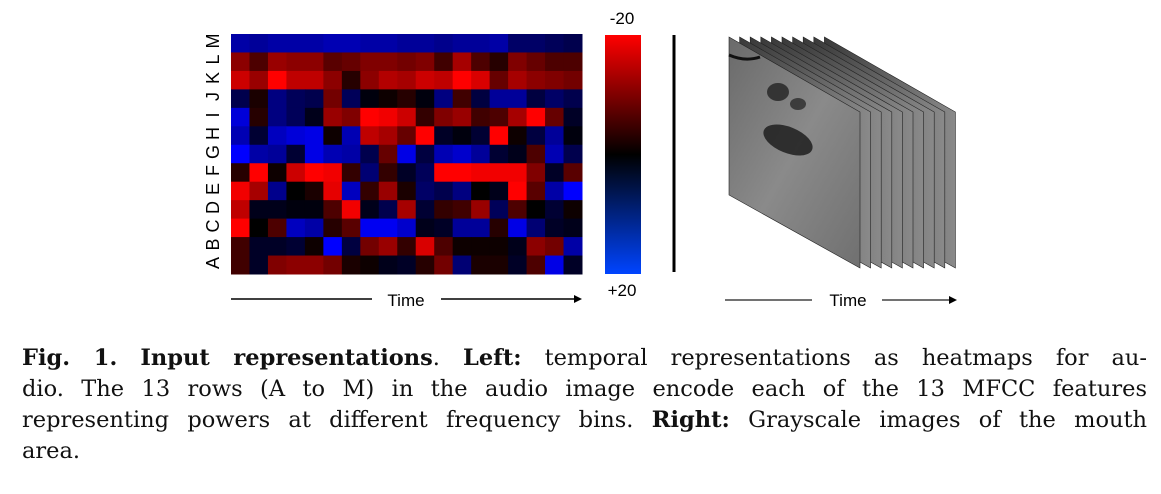 The height and width of the screenshot is (494, 1161). What do you see at coordinates (213, 41) in the screenshot?
I see `row-label-M: M` at bounding box center [213, 41].